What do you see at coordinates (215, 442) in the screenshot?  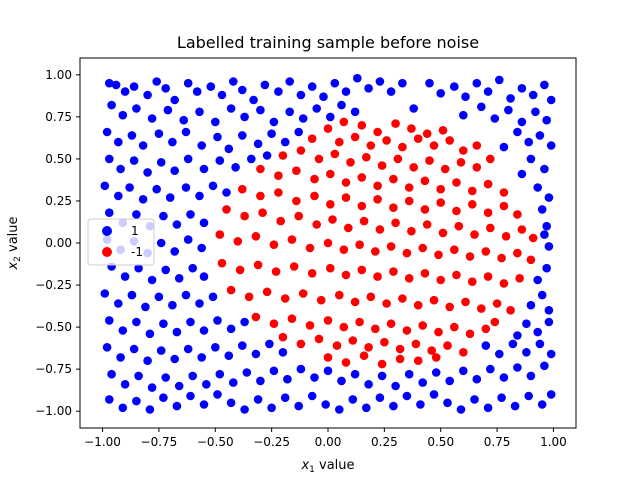 I see `x-tick-label-2: −0.50` at bounding box center [215, 442].